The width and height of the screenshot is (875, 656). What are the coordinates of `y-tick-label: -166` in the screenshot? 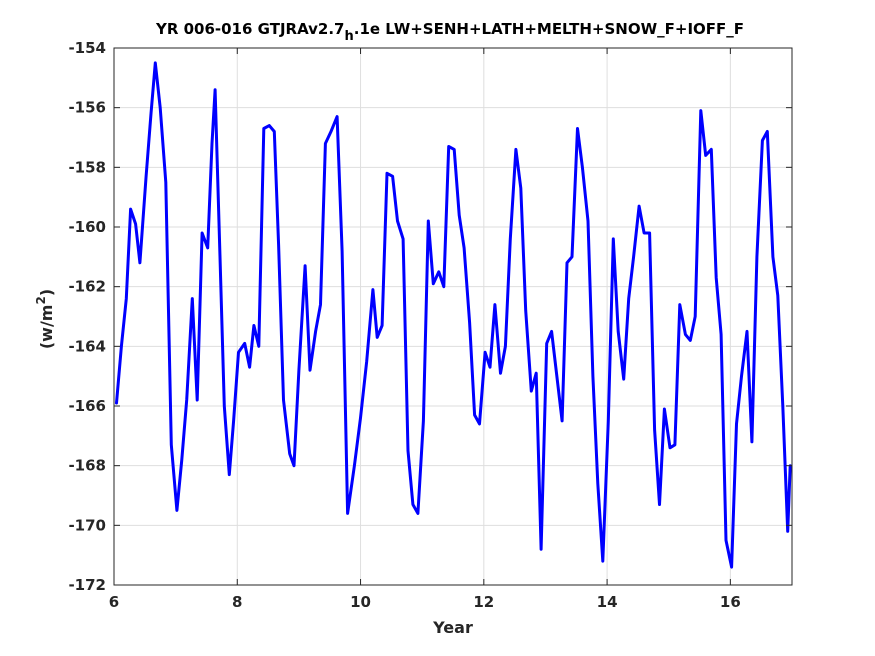 It's located at (87, 406).